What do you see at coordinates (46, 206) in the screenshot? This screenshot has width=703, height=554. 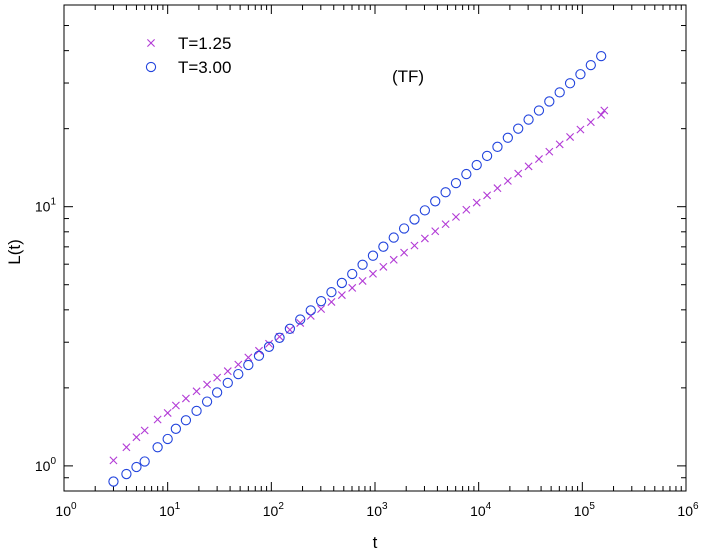 I see `y-tick-label: 101` at bounding box center [46, 206].